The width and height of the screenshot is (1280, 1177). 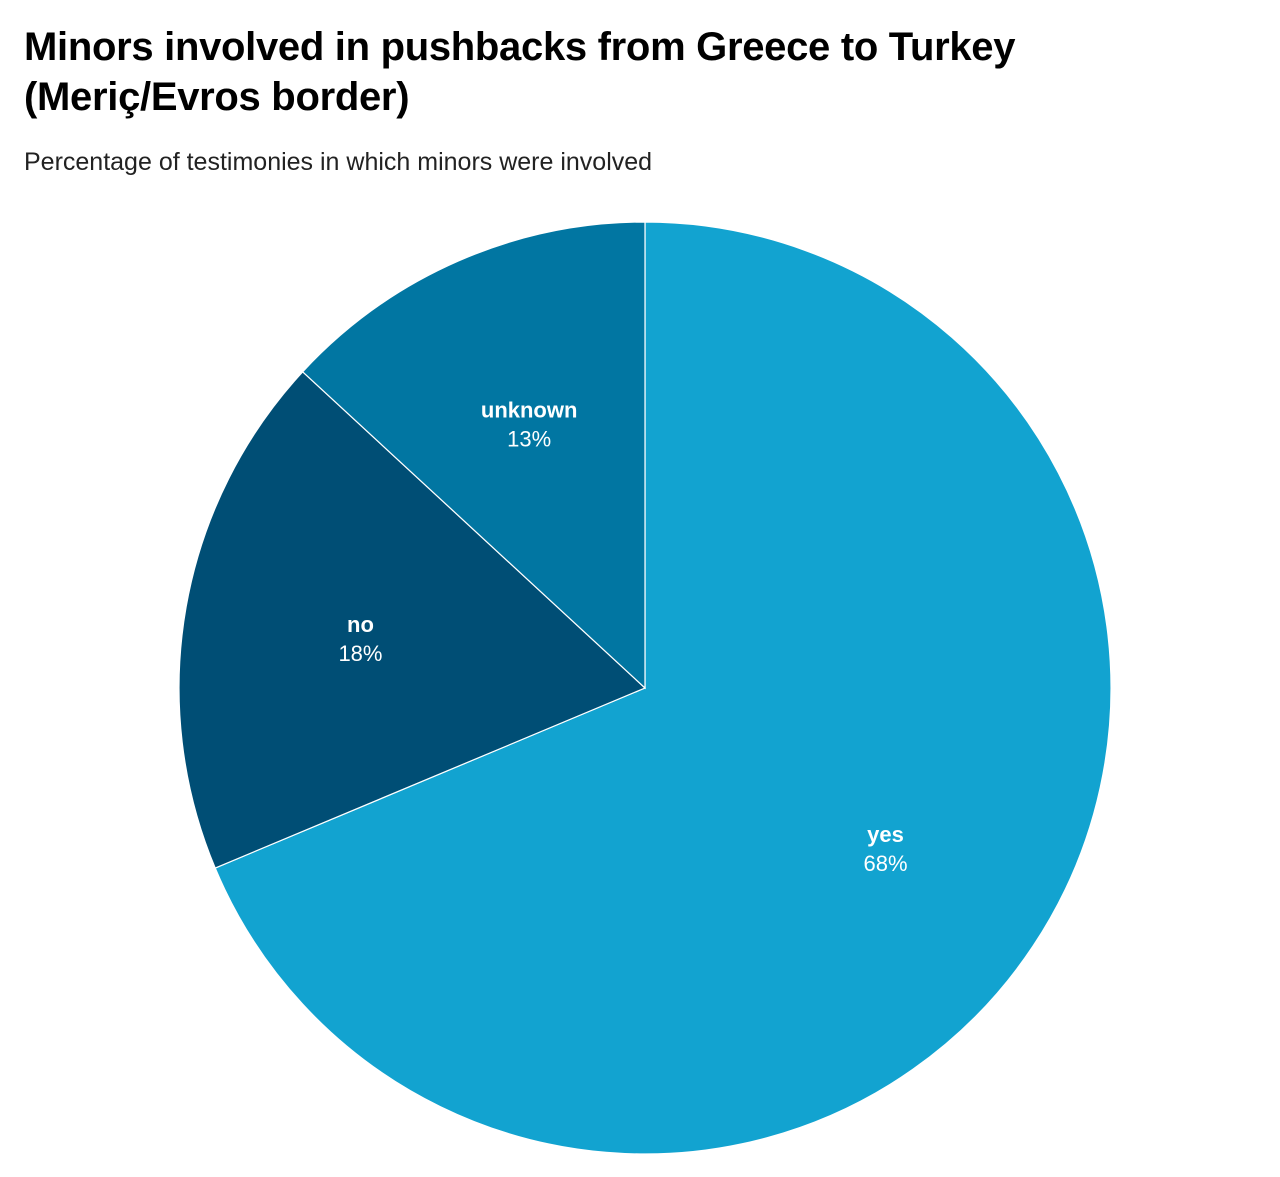 I want to click on slice-value-yes: 68%, so click(x=886, y=863).